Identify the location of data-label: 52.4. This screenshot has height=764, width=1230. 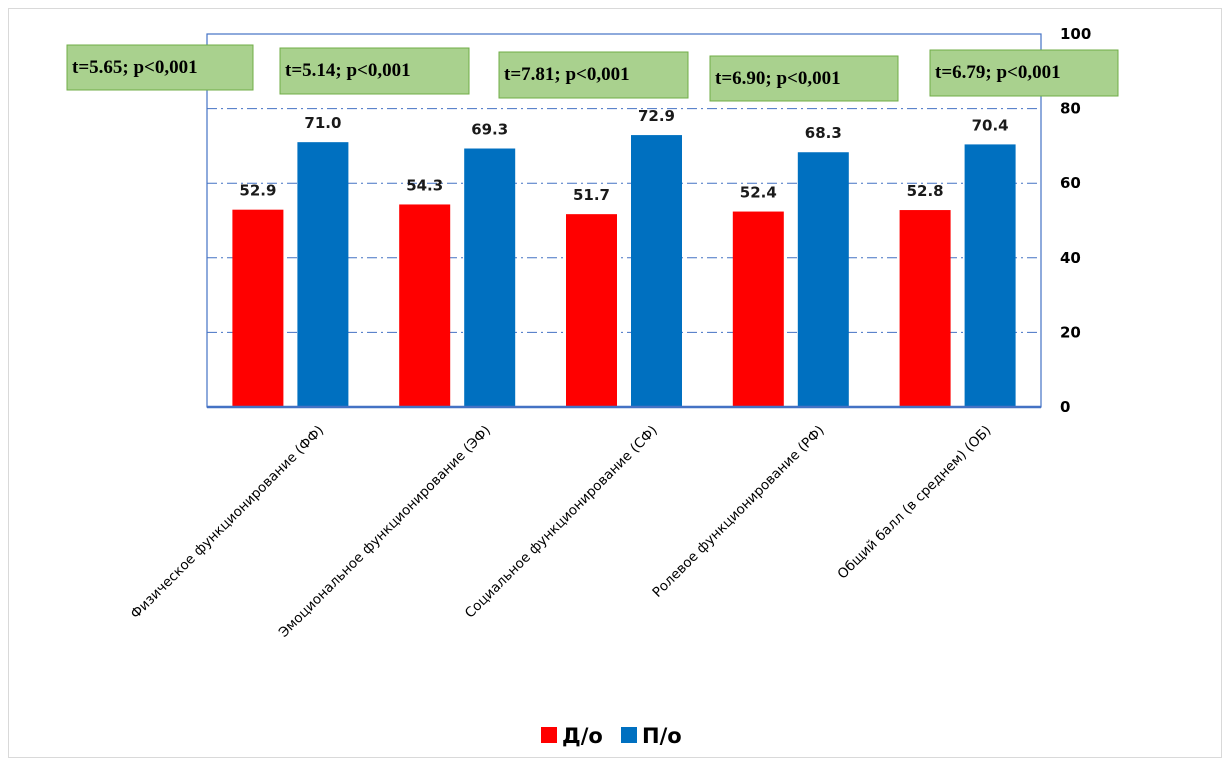
(758, 193).